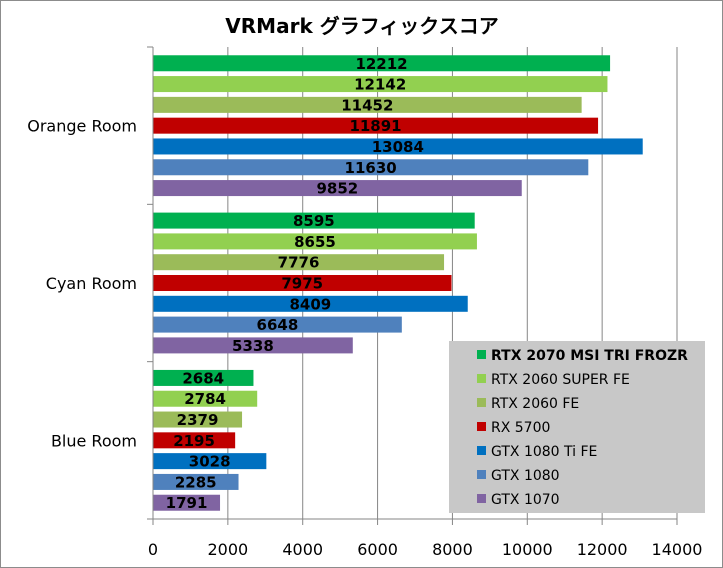 This screenshot has width=723, height=568. What do you see at coordinates (527, 549) in the screenshot?
I see `x-tick-label: 10000` at bounding box center [527, 549].